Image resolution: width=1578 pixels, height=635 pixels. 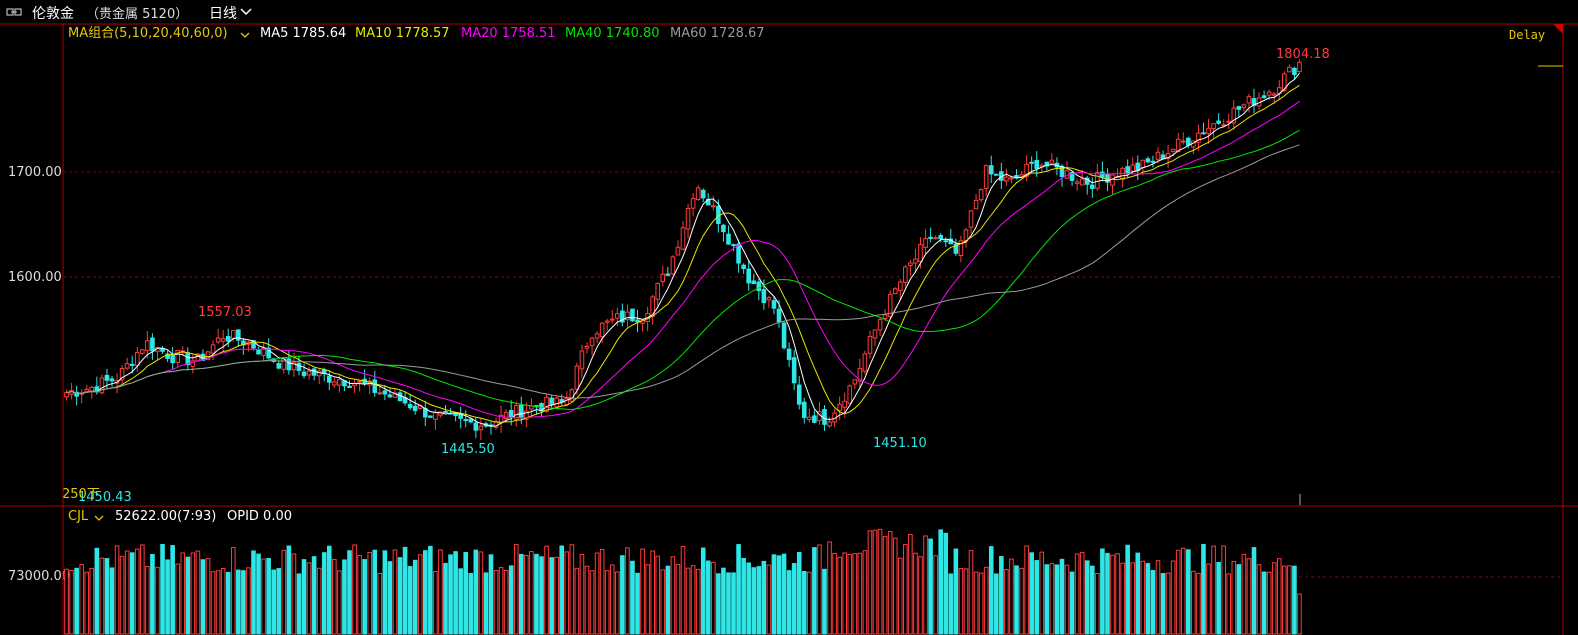 I want to click on ma-group-label: MA组合(5,10,20,40,60,0), so click(x=148, y=33).